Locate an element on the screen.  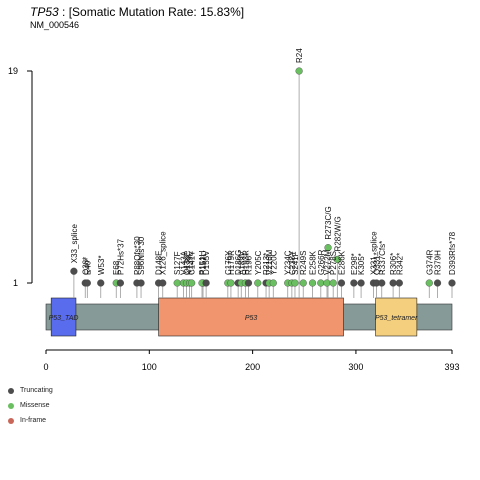
mutation-label-68: E68 is located at coordinates (116, 267).